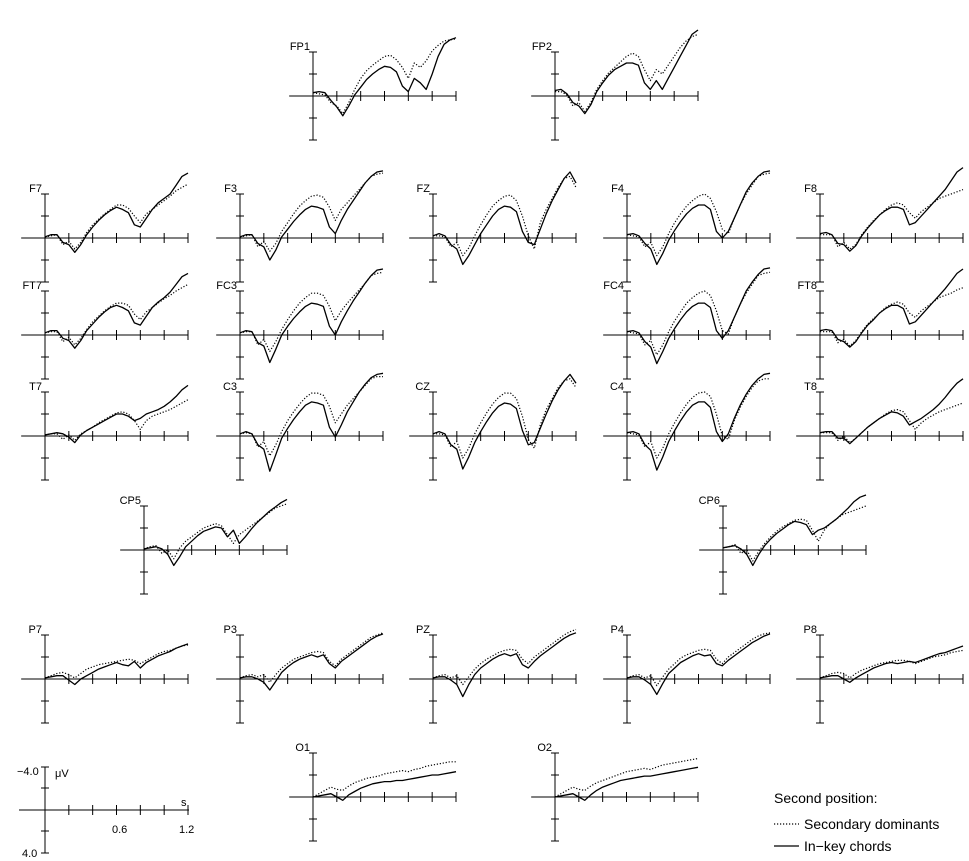 The width and height of the screenshot is (969, 861). What do you see at coordinates (810, 387) in the screenshot?
I see `electrode-label: T8` at bounding box center [810, 387].